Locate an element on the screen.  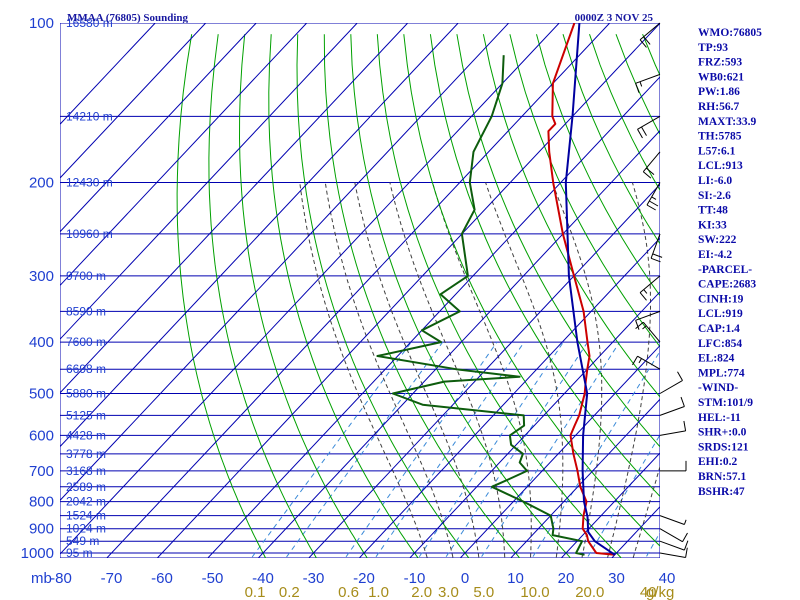
isotherm--10 is located at coordinates (534, 424).